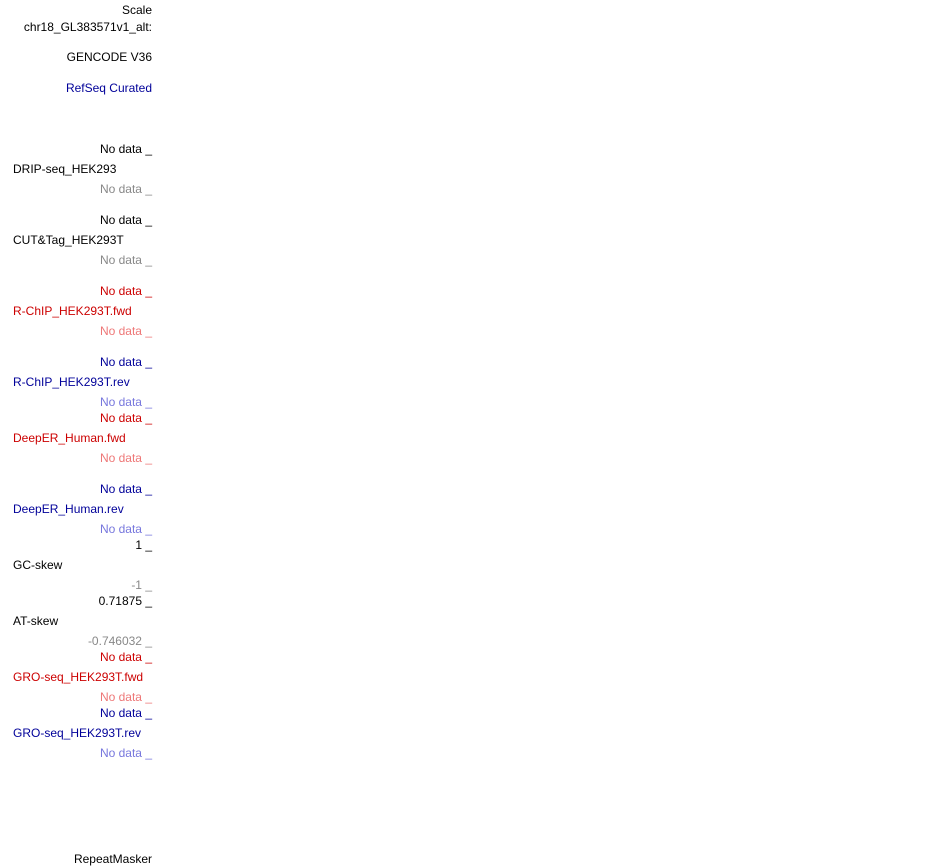 The height and width of the screenshot is (868, 950). Describe the element at coordinates (38, 565) in the screenshot. I see `track-label-gcskew: GC-skew` at that location.